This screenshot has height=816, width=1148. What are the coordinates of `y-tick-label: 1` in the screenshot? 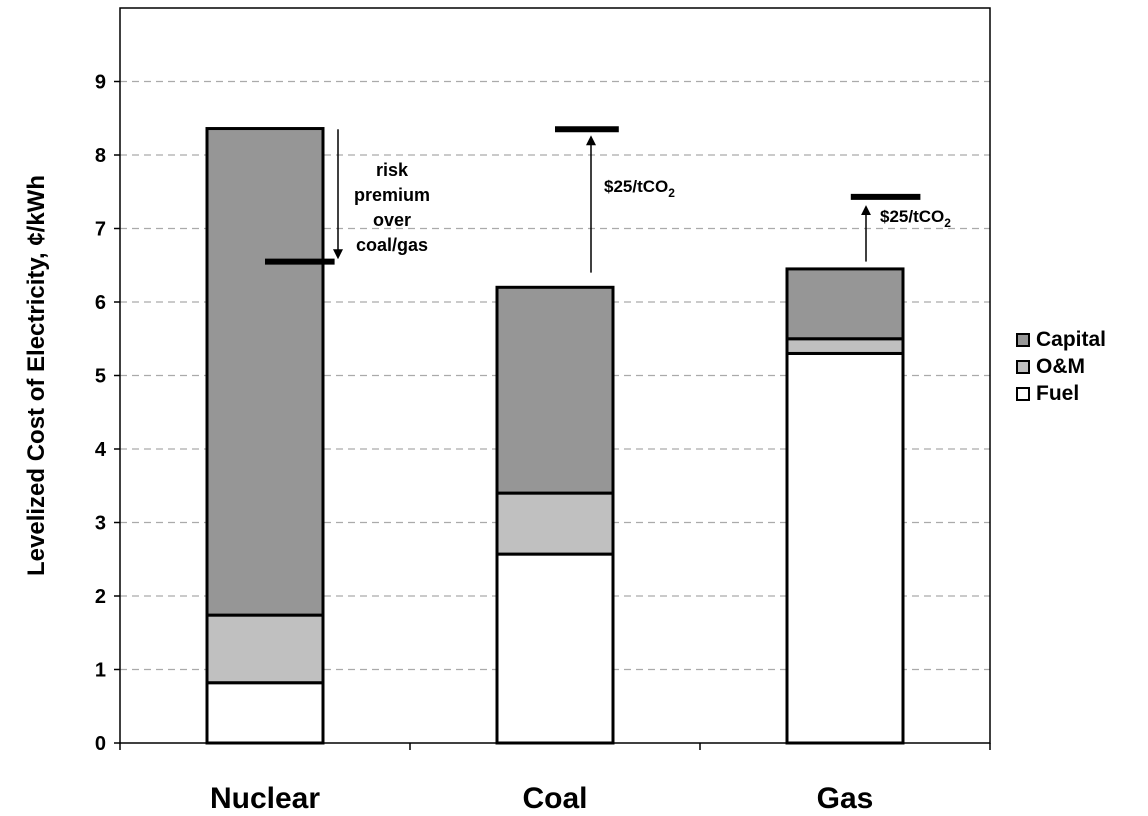 It's located at (100, 671).